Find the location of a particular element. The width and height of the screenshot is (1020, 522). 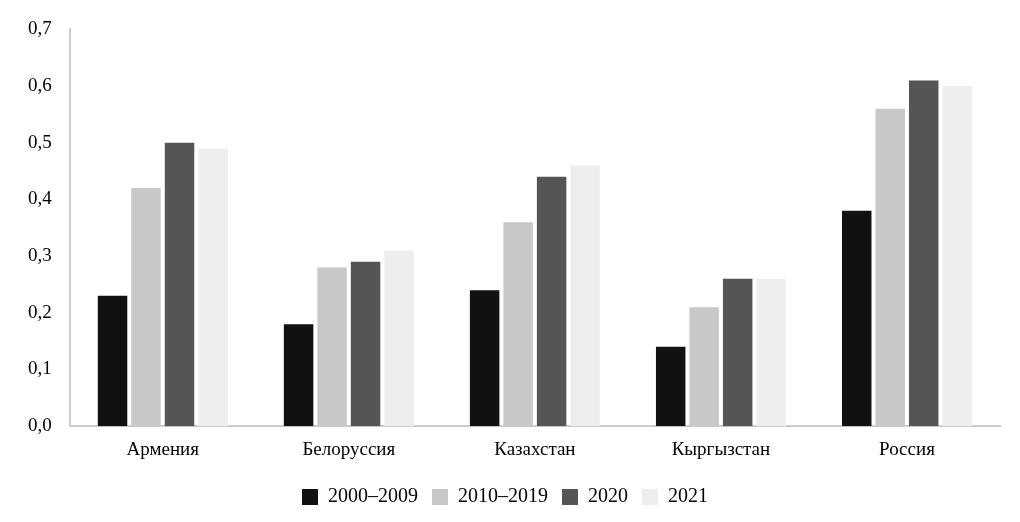

y-tick-label: 0,2 is located at coordinates (40, 311).